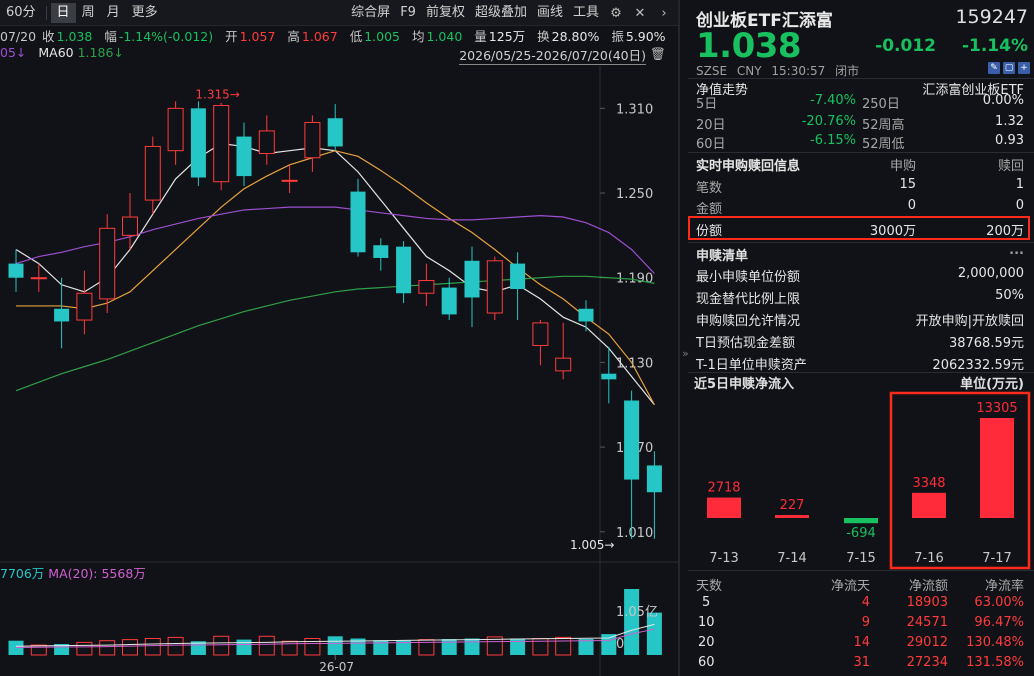 The image size is (1034, 676). Describe the element at coordinates (865, 602) in the screenshot. I see `flow-netdays: 4` at that location.